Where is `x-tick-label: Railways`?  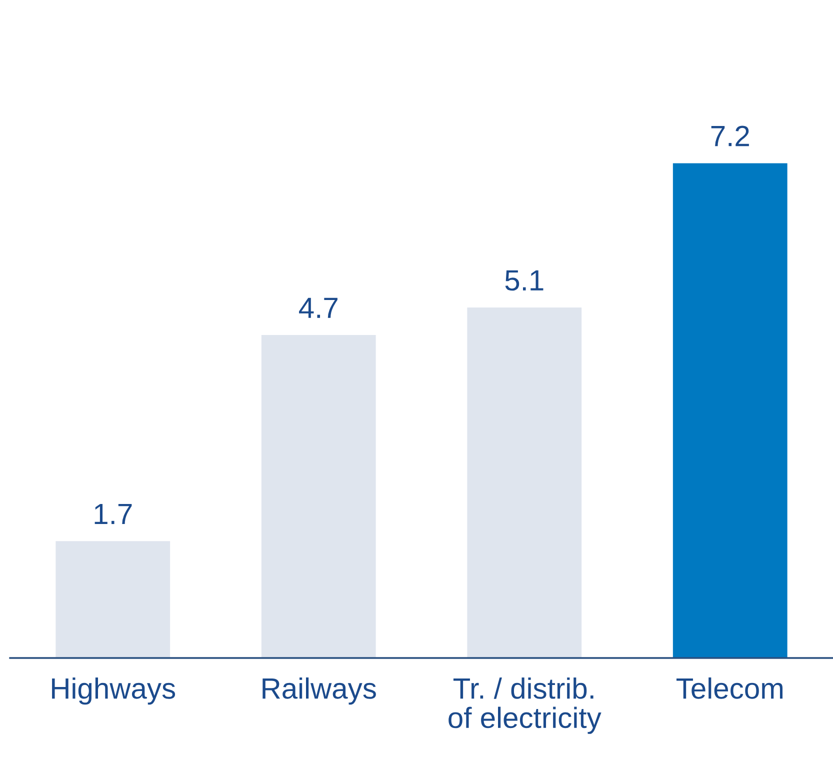 x-tick-label: Railways is located at coordinates (319, 691).